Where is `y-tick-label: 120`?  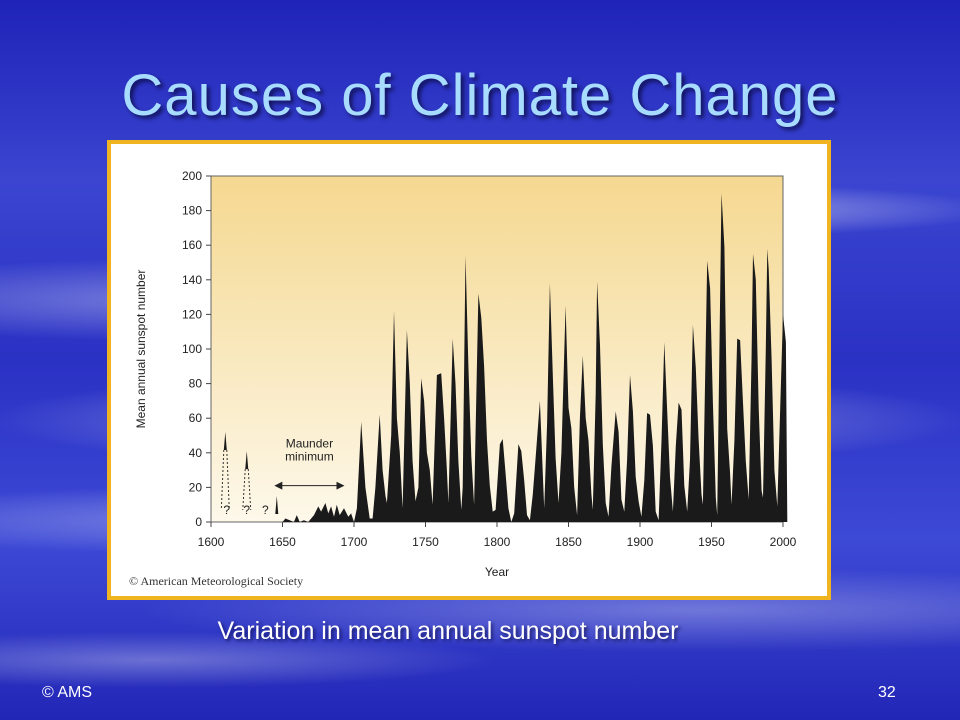 y-tick-label: 120 is located at coordinates (192, 314).